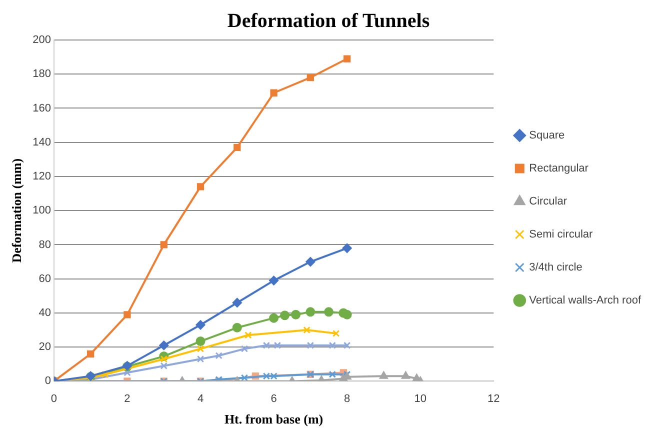  I want to click on x-tick-label: 10, so click(420, 398).